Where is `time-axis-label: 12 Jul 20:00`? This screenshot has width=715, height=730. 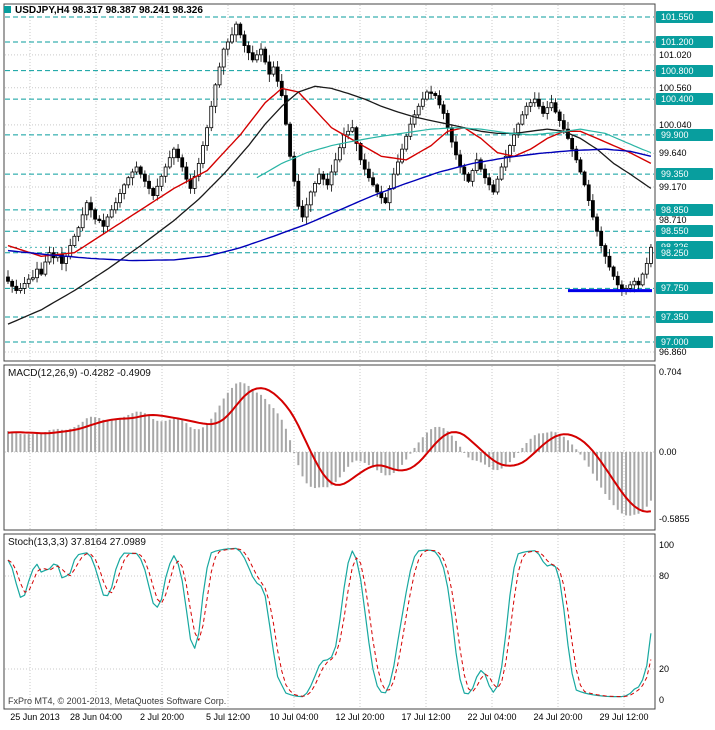
time-axis-label: 12 Jul 20:00 is located at coordinates (360, 717).